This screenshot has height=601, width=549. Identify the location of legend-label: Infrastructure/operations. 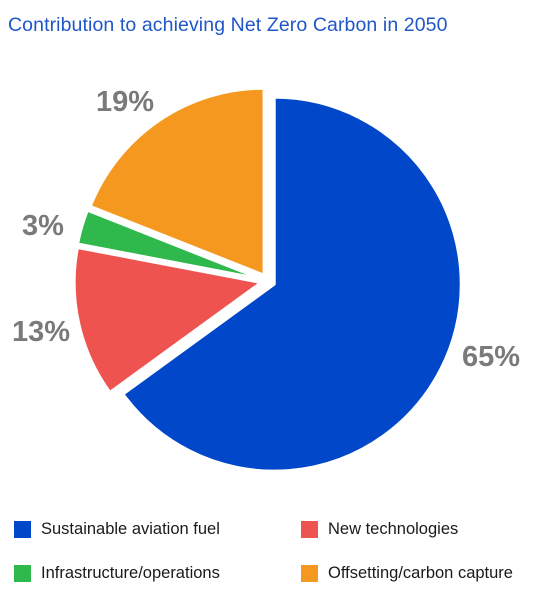
(130, 573).